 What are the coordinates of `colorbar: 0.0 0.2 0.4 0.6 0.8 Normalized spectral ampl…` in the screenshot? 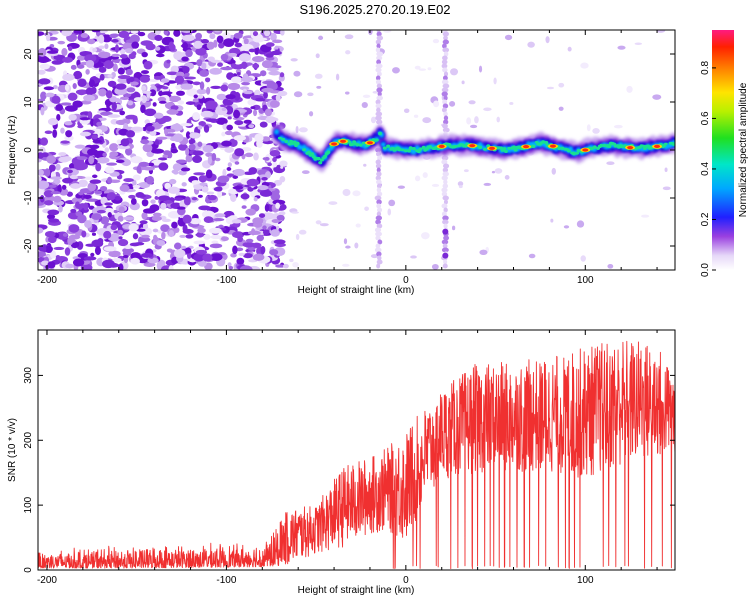 It's located at (724, 153).